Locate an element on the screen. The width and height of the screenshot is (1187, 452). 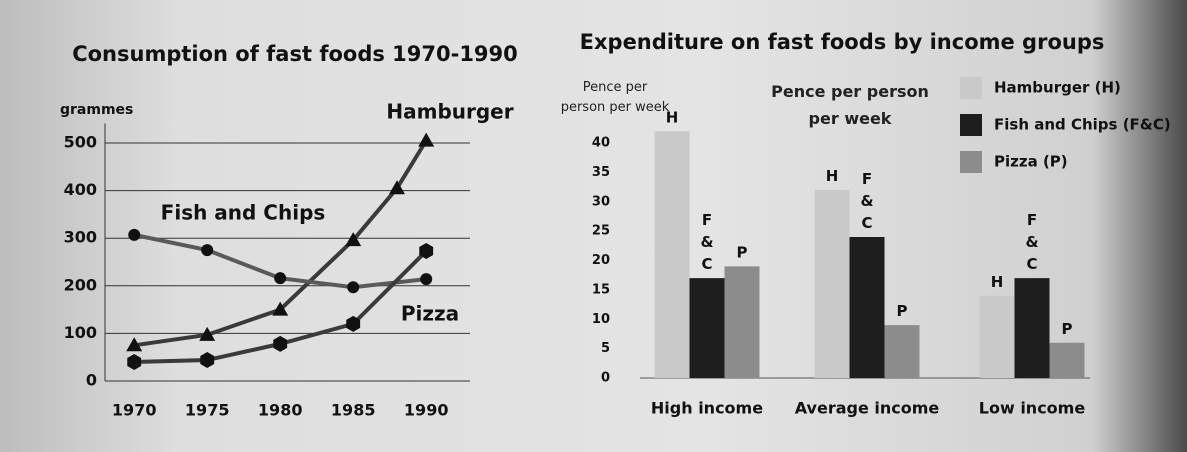
series-line is located at coordinates (280, 243).